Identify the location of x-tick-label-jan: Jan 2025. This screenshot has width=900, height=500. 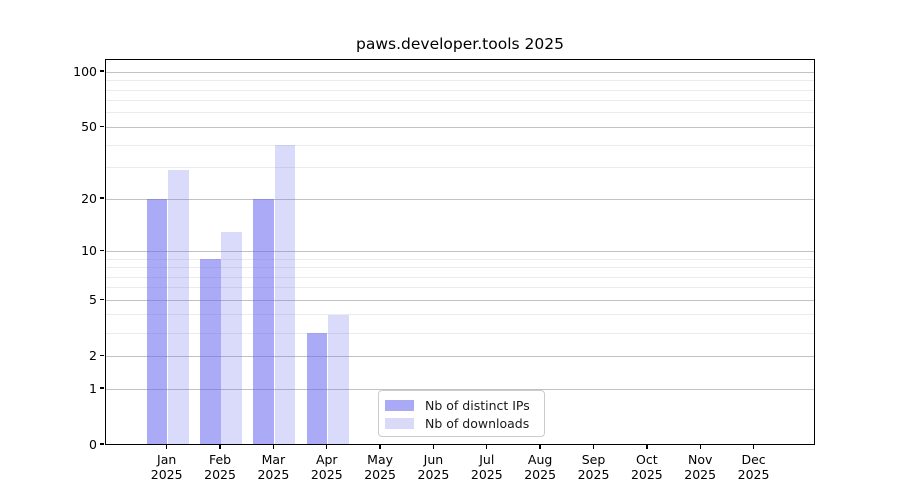
(167, 467).